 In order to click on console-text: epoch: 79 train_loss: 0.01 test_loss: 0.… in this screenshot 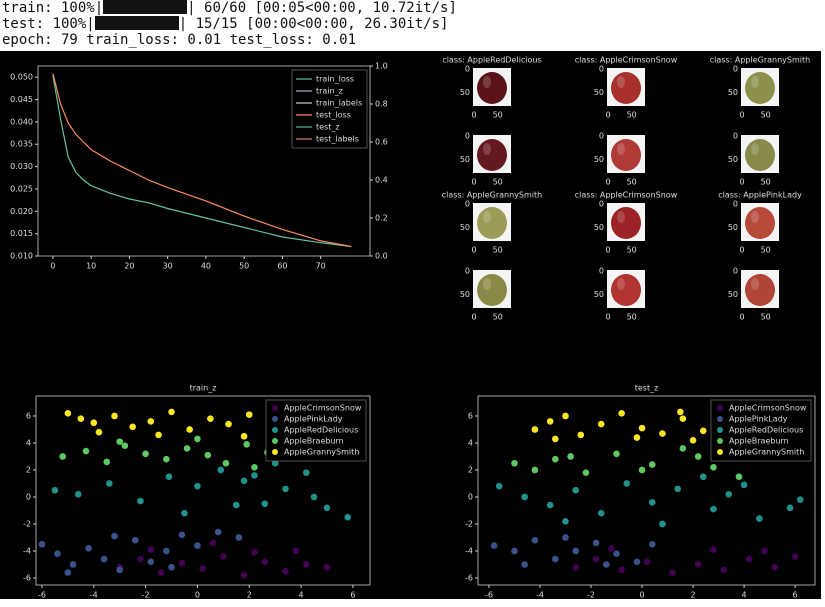, I will do `click(179, 40)`.